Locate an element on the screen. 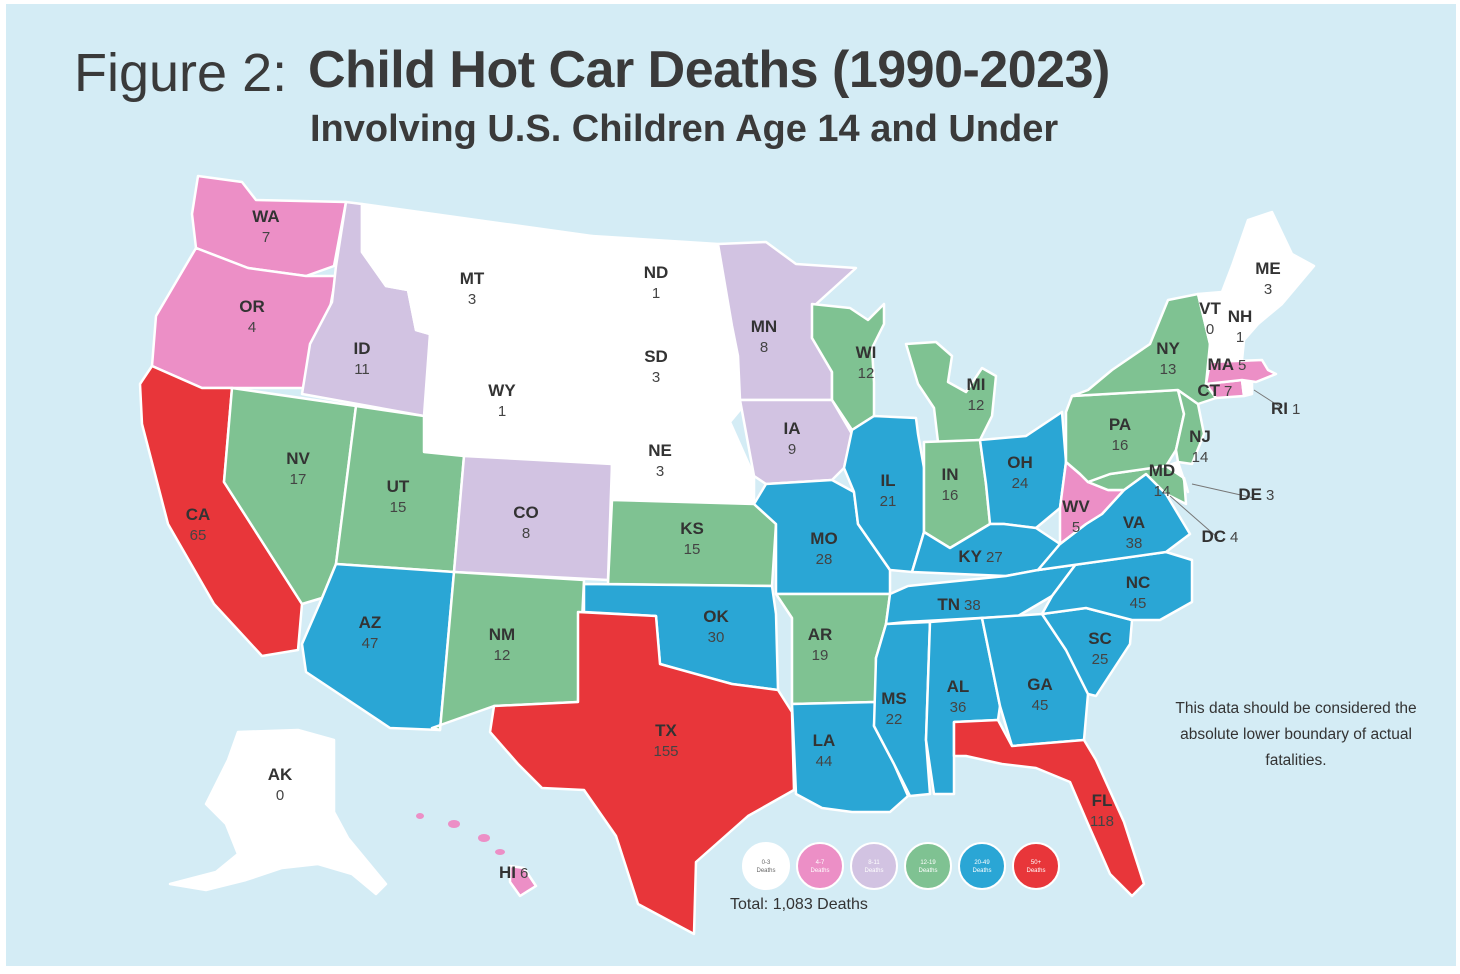 The width and height of the screenshot is (1460, 974). state-value-vt: 0 is located at coordinates (1210, 329).